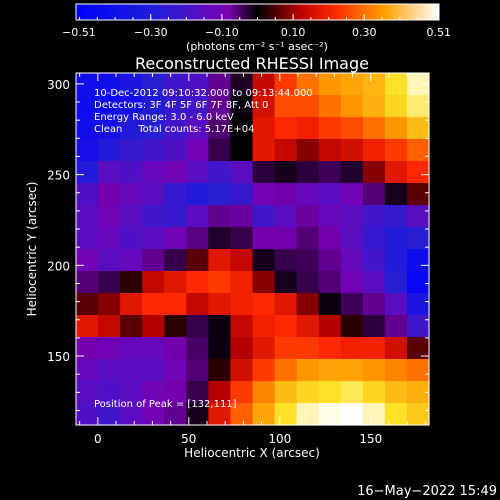  I want to click on colorbar-unit-label: (photons cm⁻² s⁻¹ asec⁻²), so click(257, 46).